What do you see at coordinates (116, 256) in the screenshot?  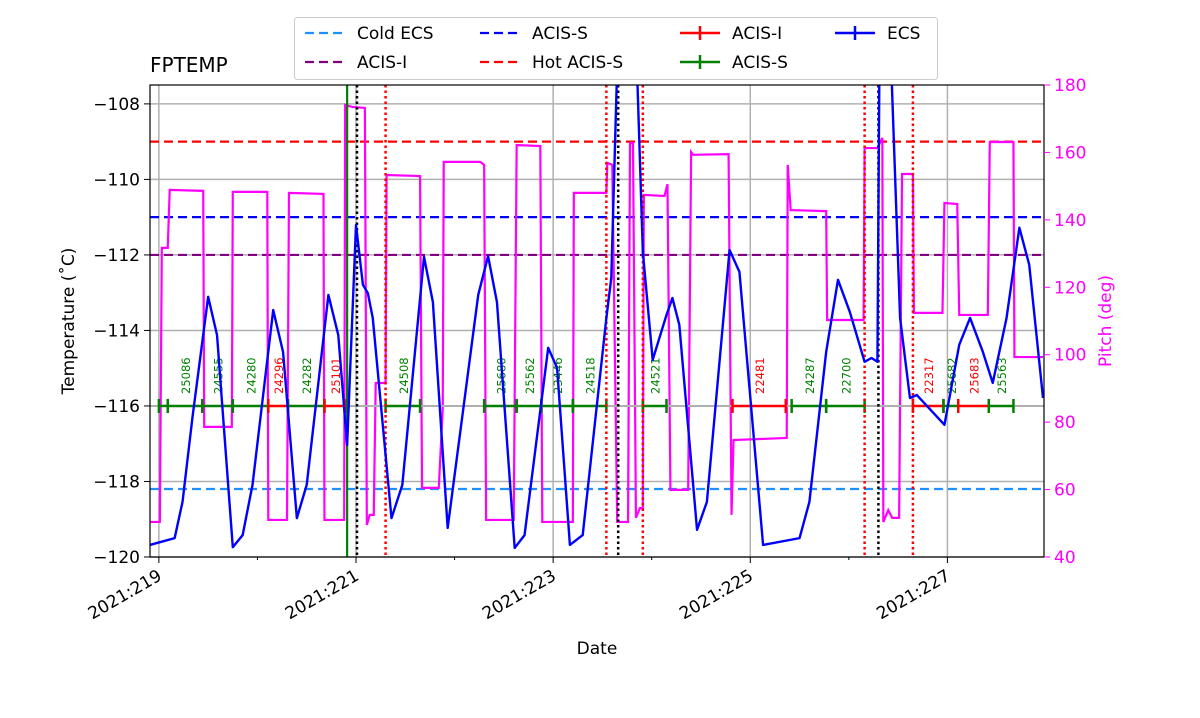 I see `y-tick-label: −112` at bounding box center [116, 256].